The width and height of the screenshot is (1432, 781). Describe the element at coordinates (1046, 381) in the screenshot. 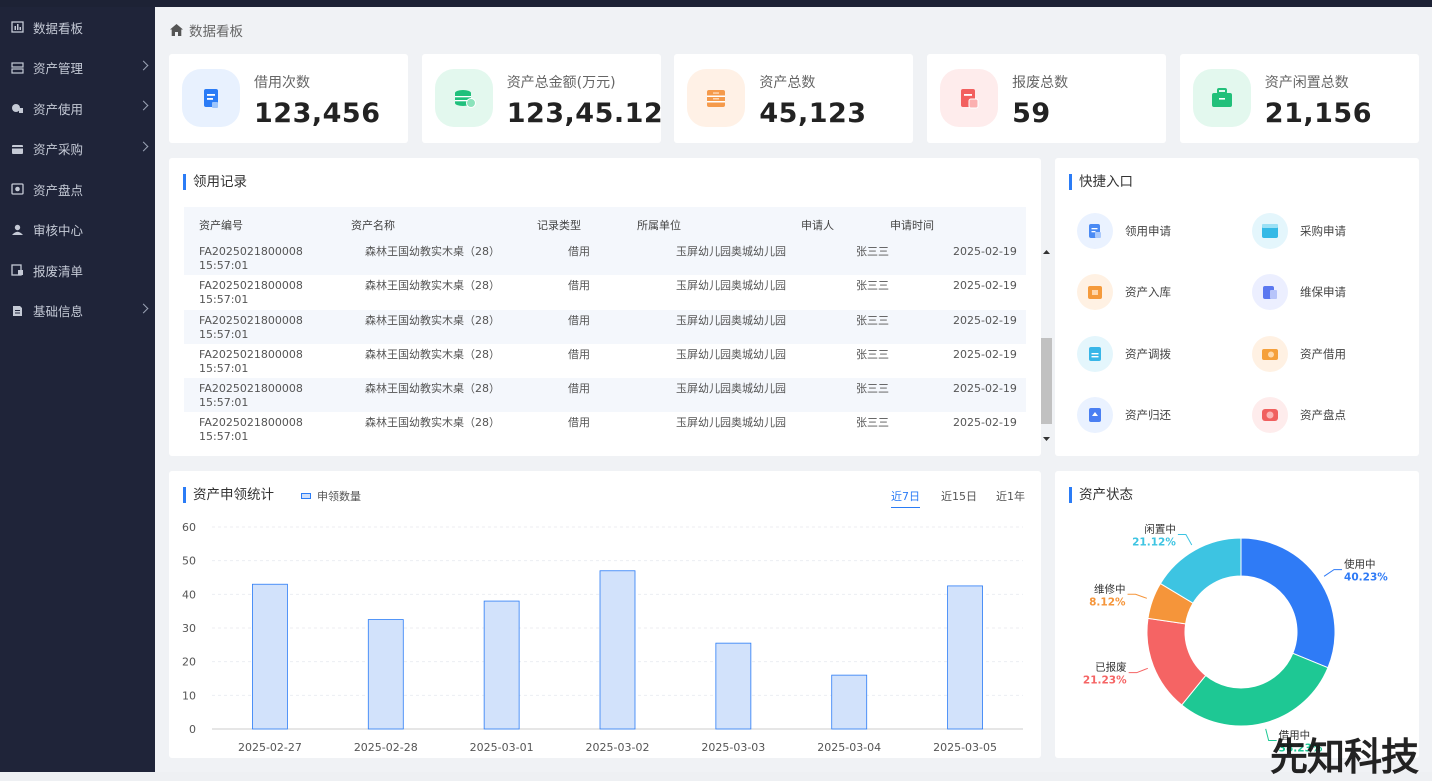

I see `scroll-thumb` at that location.